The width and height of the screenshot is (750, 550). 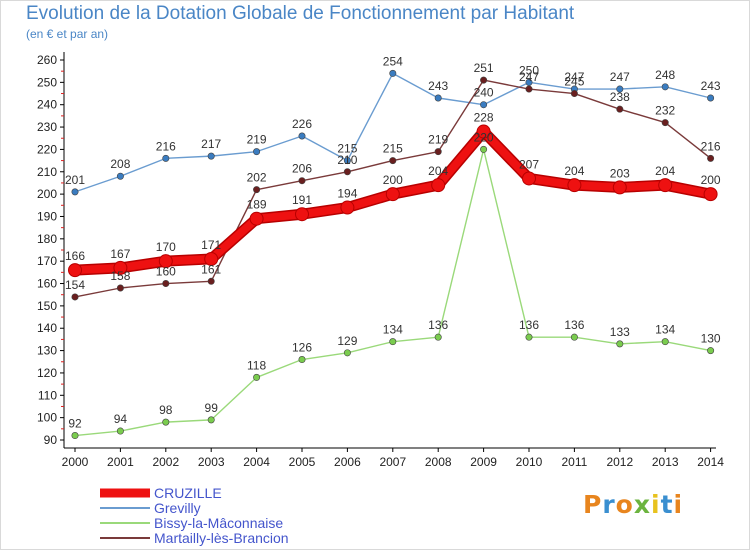 What do you see at coordinates (302, 348) in the screenshot?
I see `data-label: 126` at bounding box center [302, 348].